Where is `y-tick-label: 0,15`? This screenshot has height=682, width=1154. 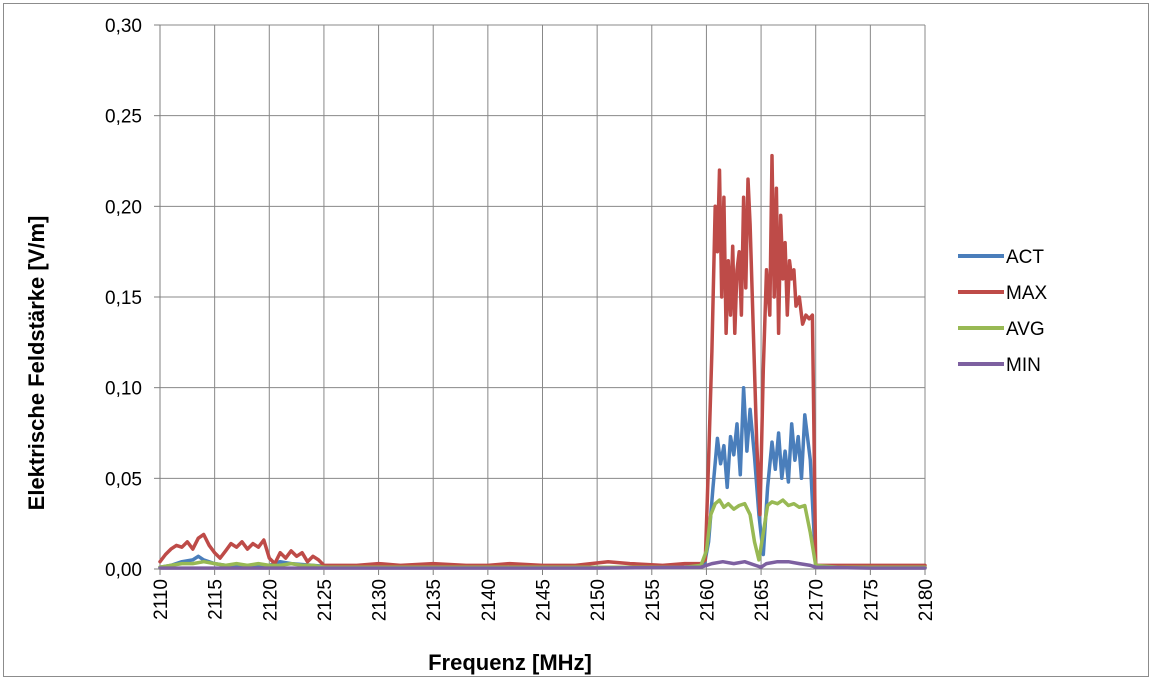
y-tick-label: 0,15 is located at coordinates (123, 298).